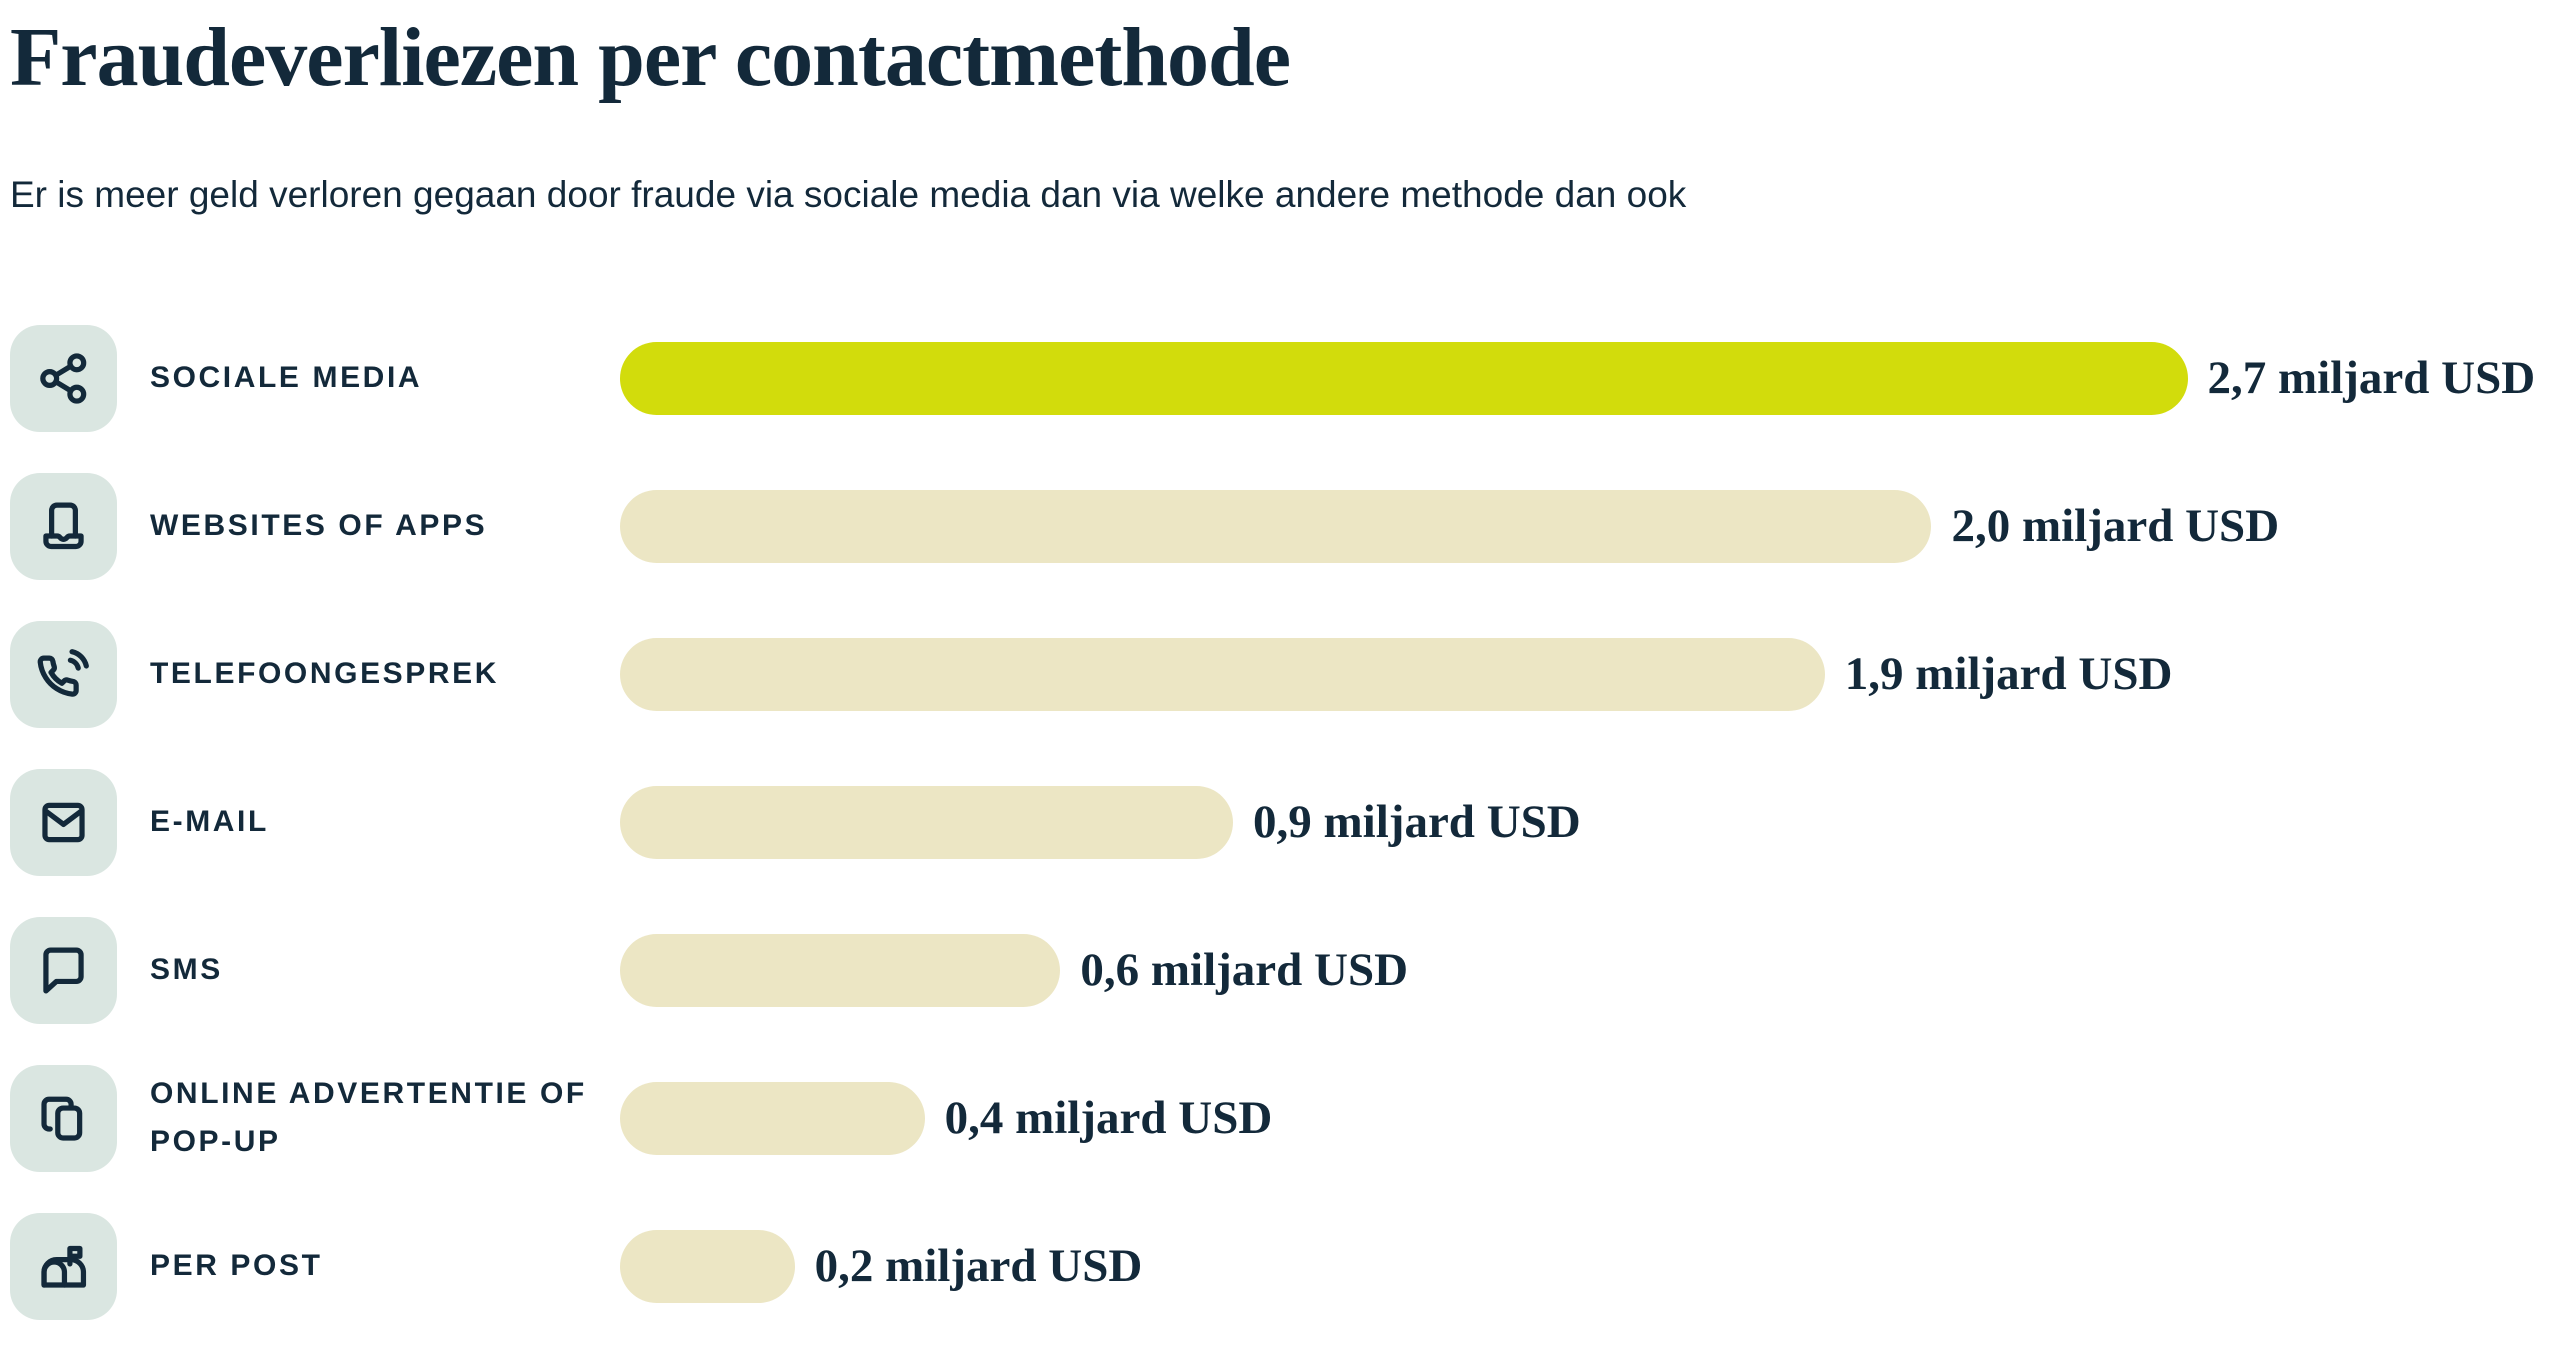 The height and width of the screenshot is (1363, 2560). Describe the element at coordinates (209, 822) in the screenshot. I see `category-label: E-MAIL` at that location.